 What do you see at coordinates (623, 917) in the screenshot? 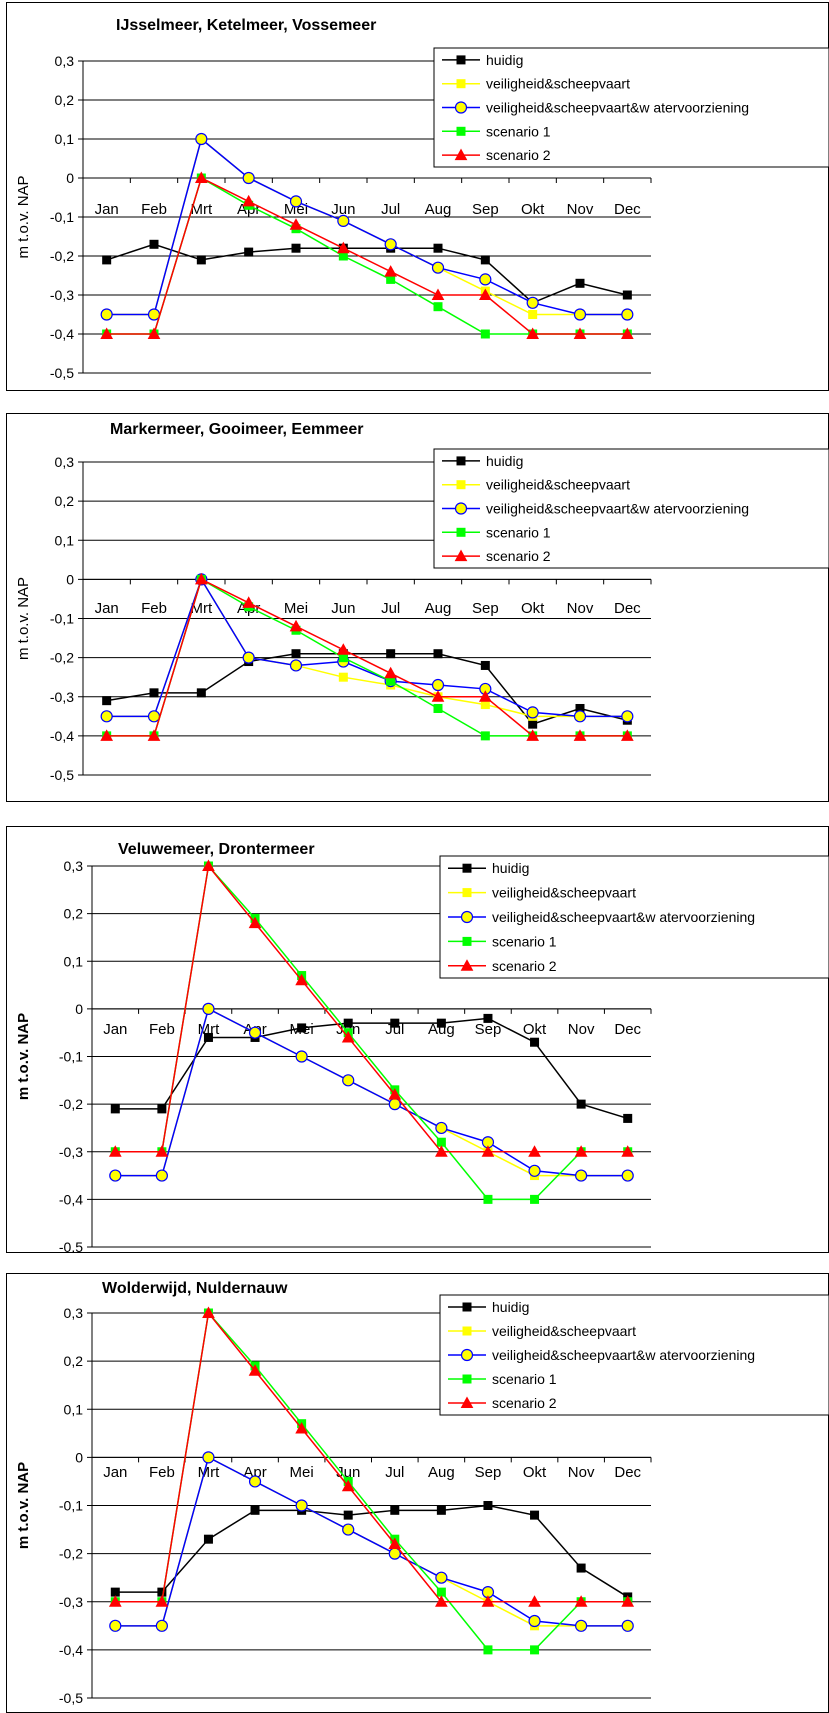
I see `legend-label: veiligheid&scheepvaart&w atervoorziening` at bounding box center [623, 917].